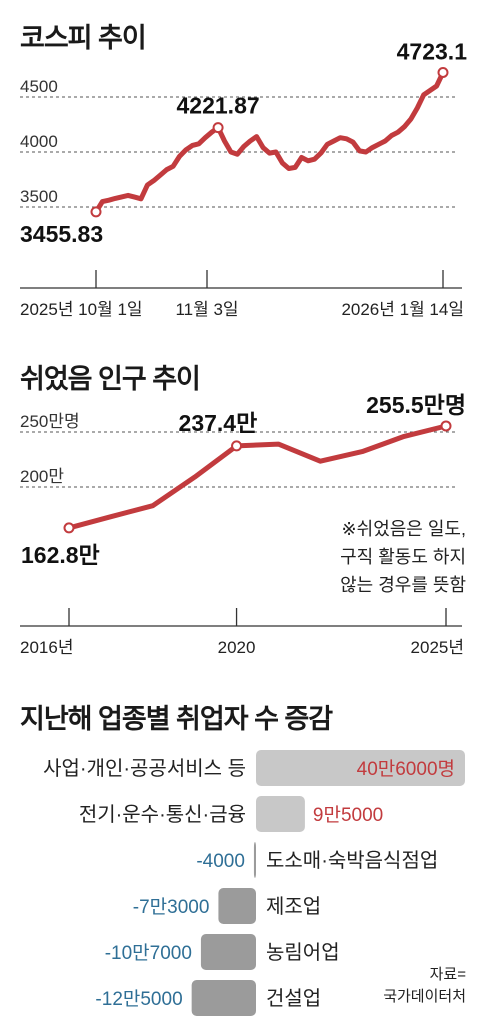 The width and height of the screenshot is (480, 1020). I want to click on kospi-data-label: 3455.83, so click(61, 234).